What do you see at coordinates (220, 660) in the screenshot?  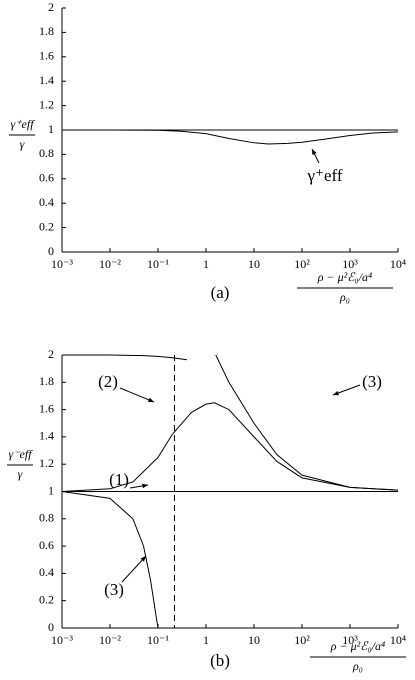 I see `panel-label: (b)` at bounding box center [220, 660].